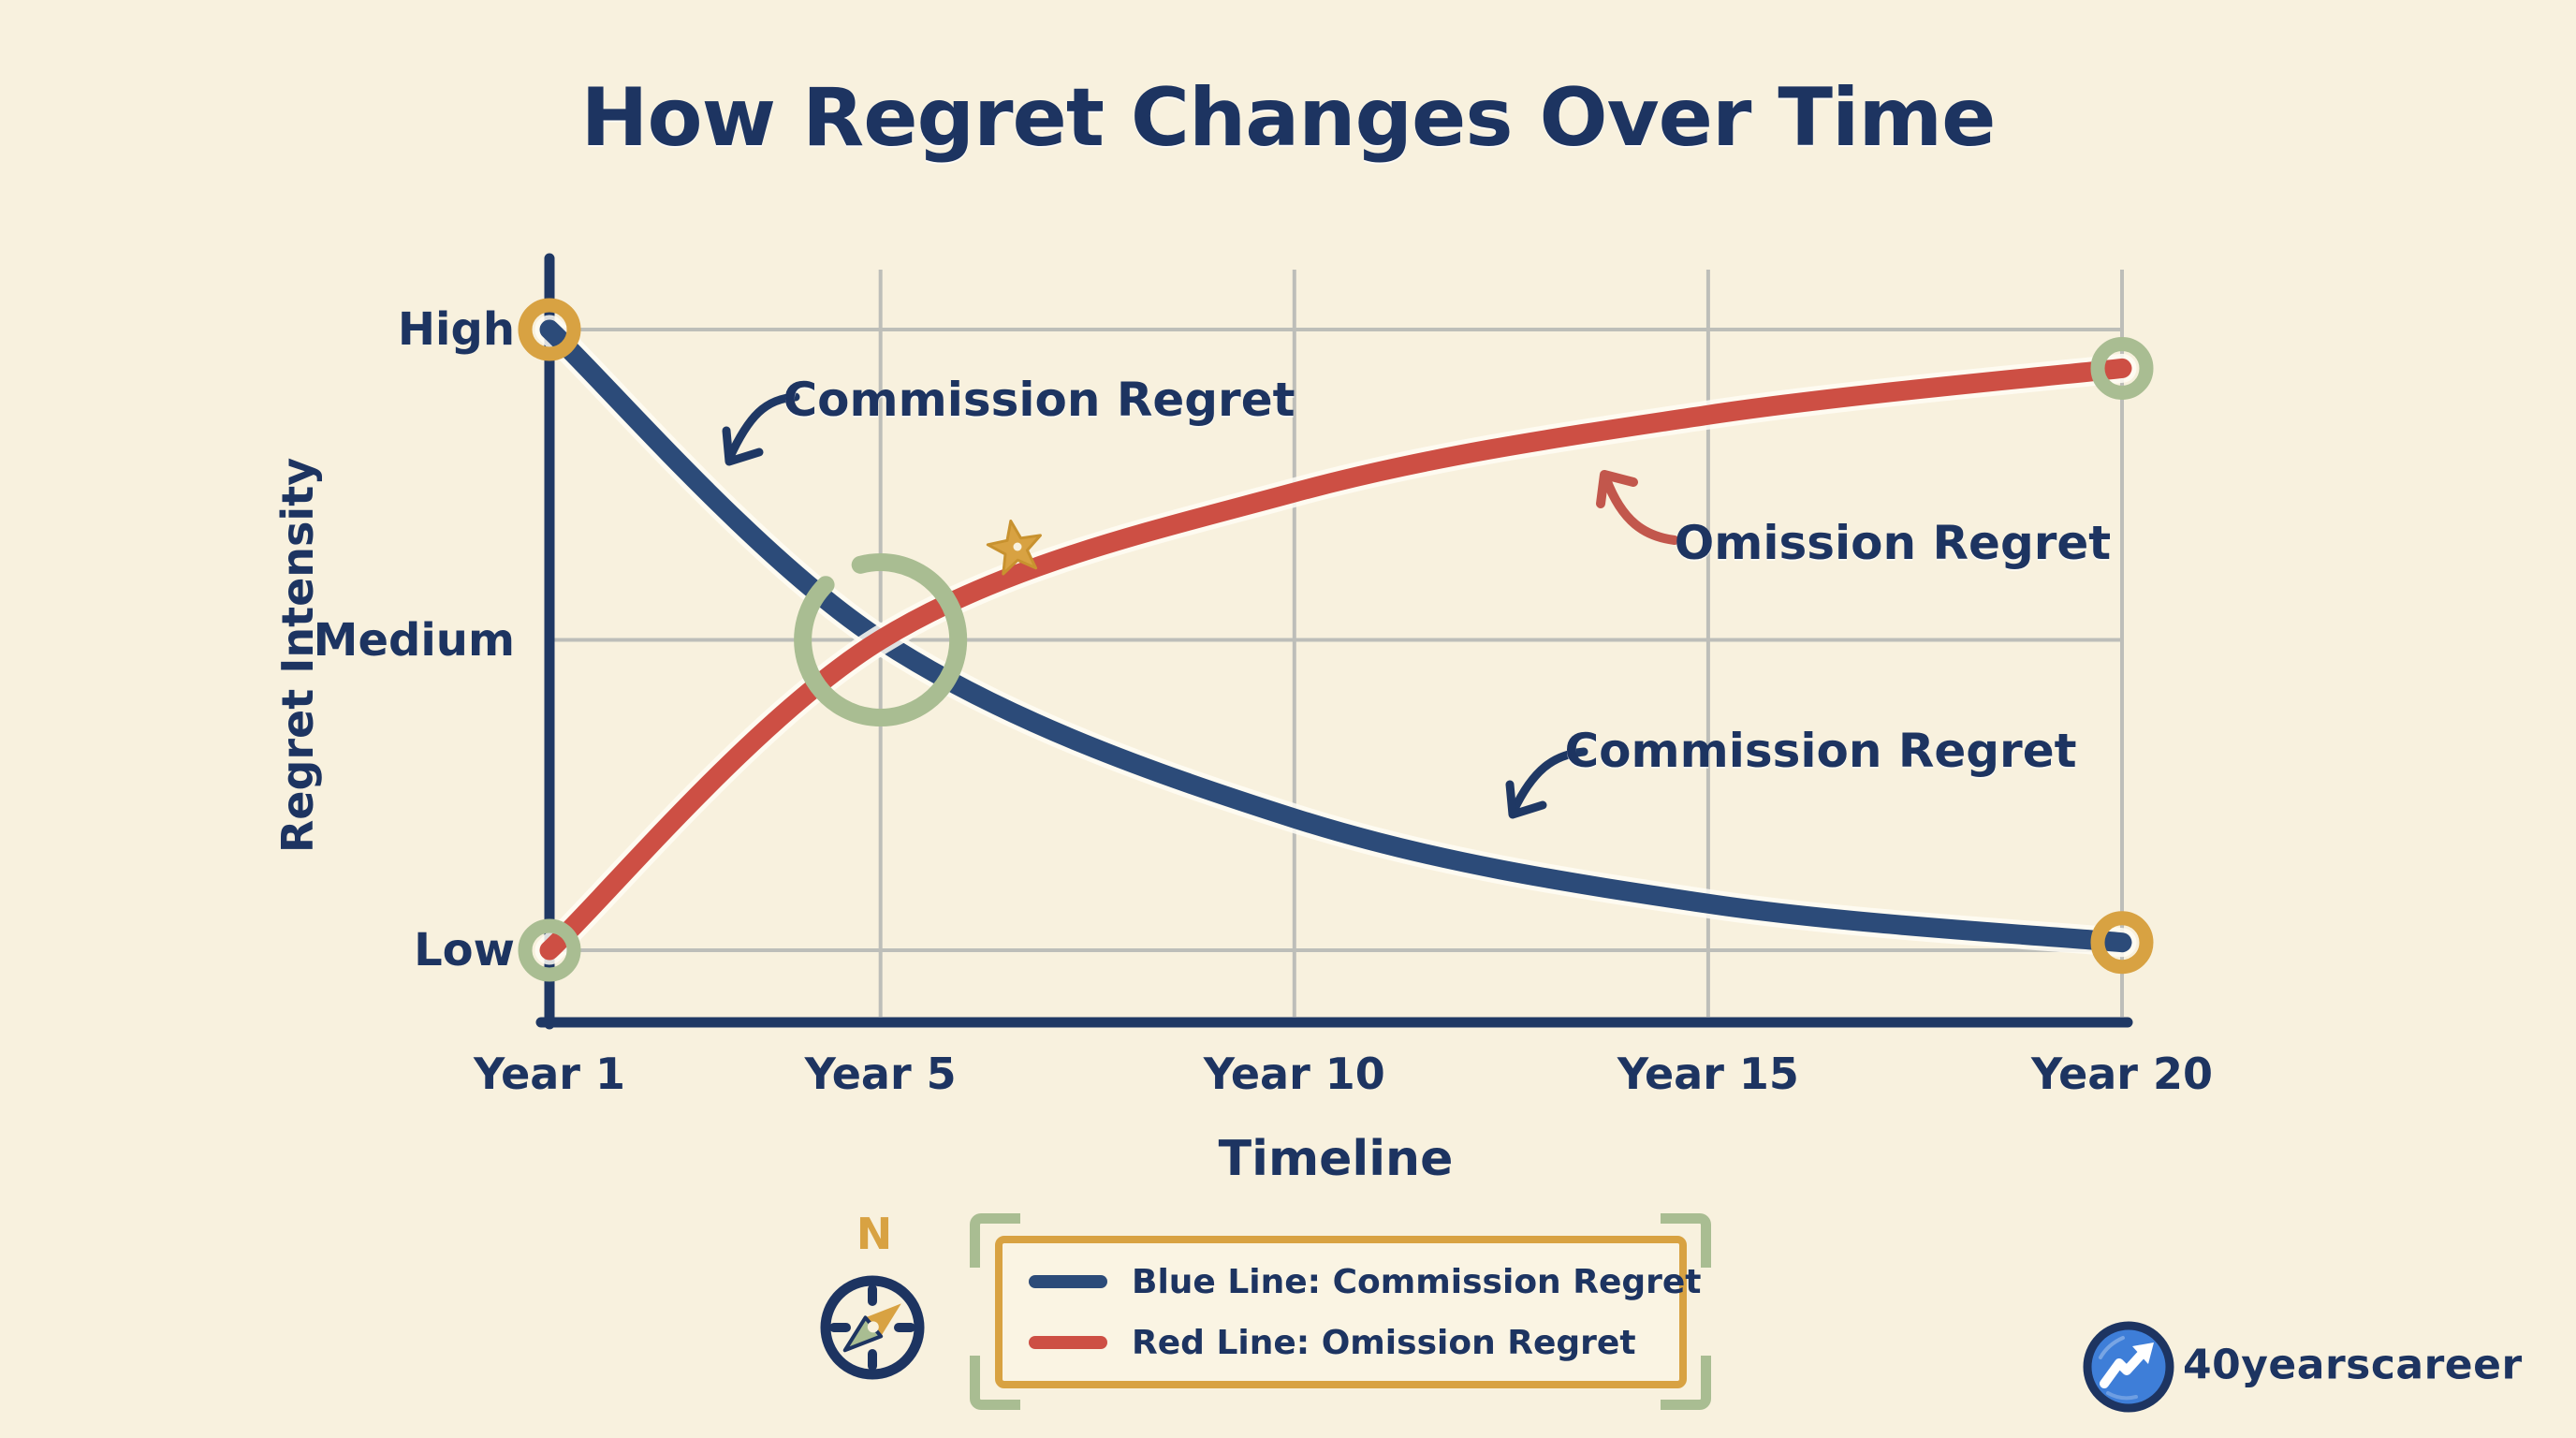 This screenshot has width=2576, height=1438. Describe the element at coordinates (1417, 1281) in the screenshot. I see `legend-label-commission: Blue Line: Commission Regret` at that location.